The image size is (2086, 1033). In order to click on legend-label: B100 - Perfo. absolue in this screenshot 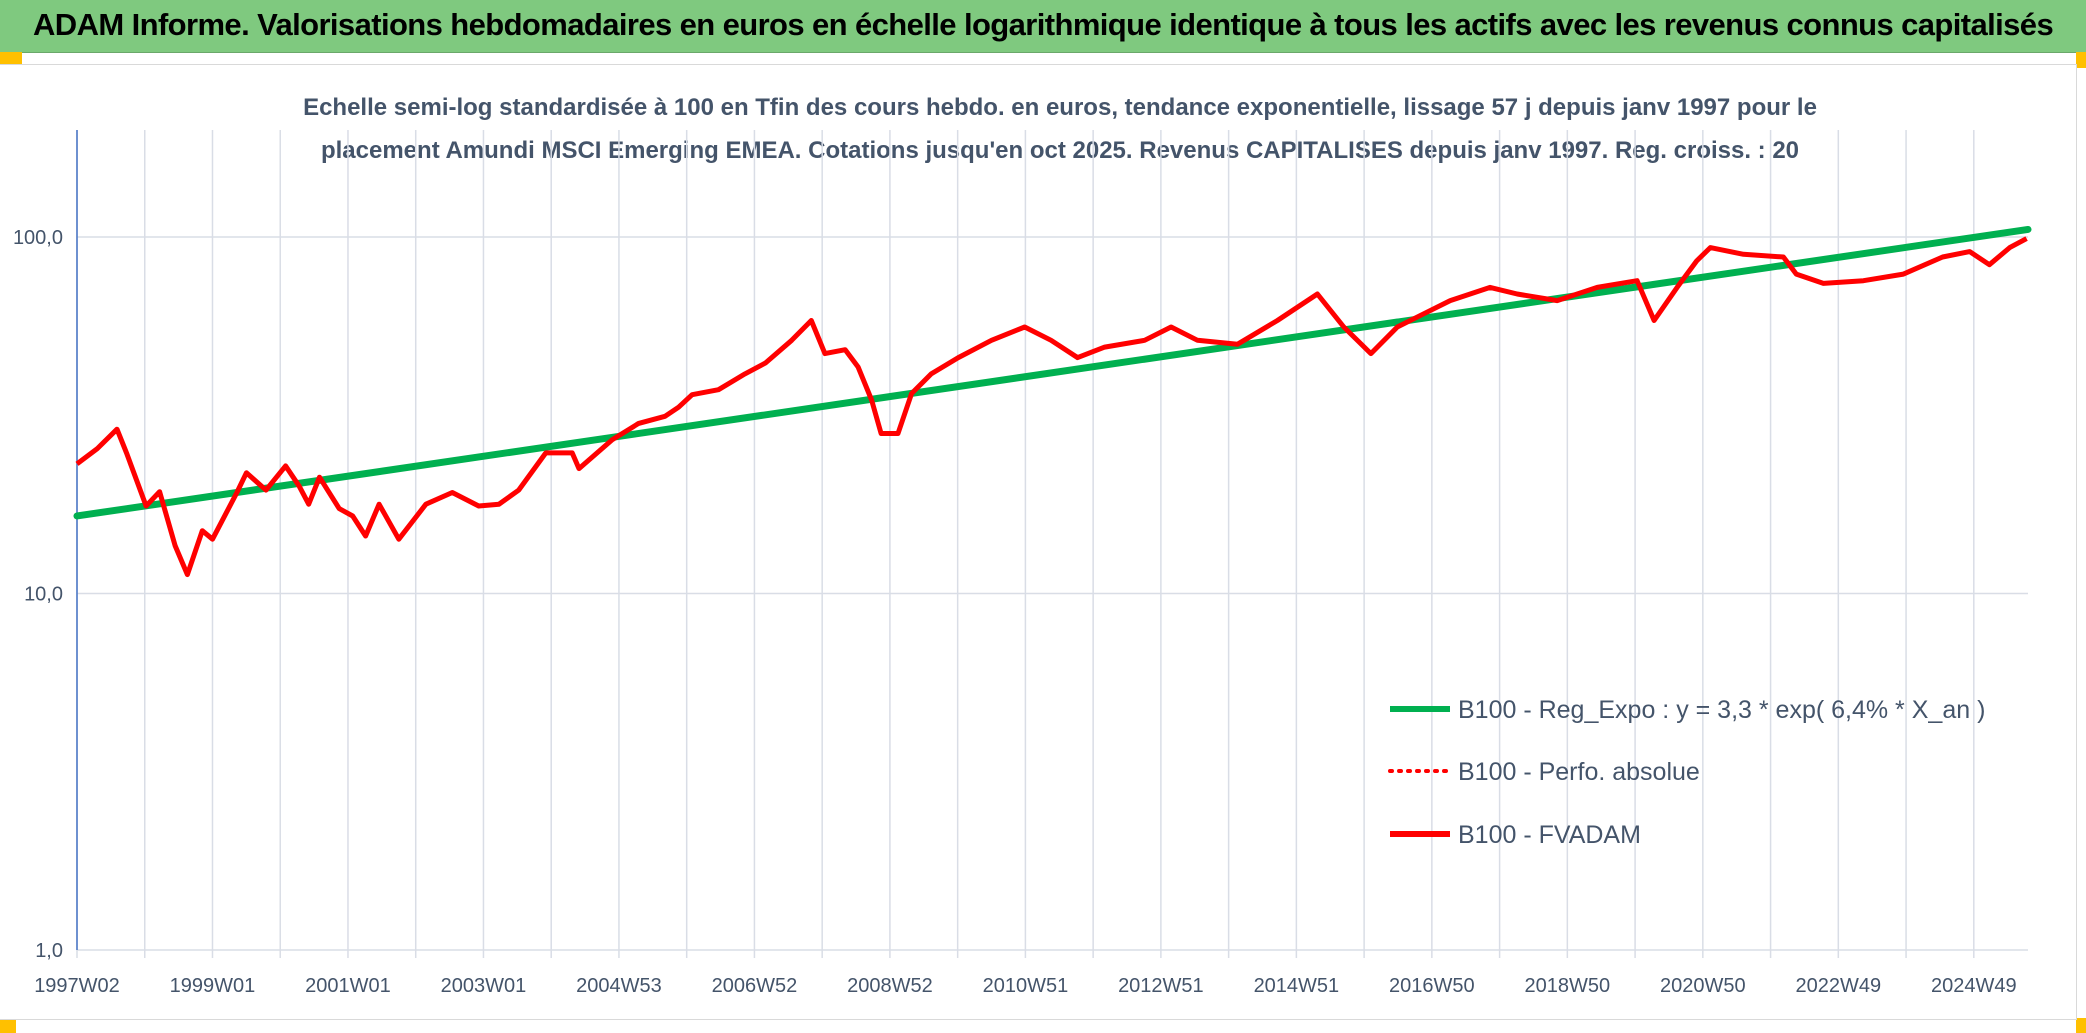, I will do `click(1579, 772)`.